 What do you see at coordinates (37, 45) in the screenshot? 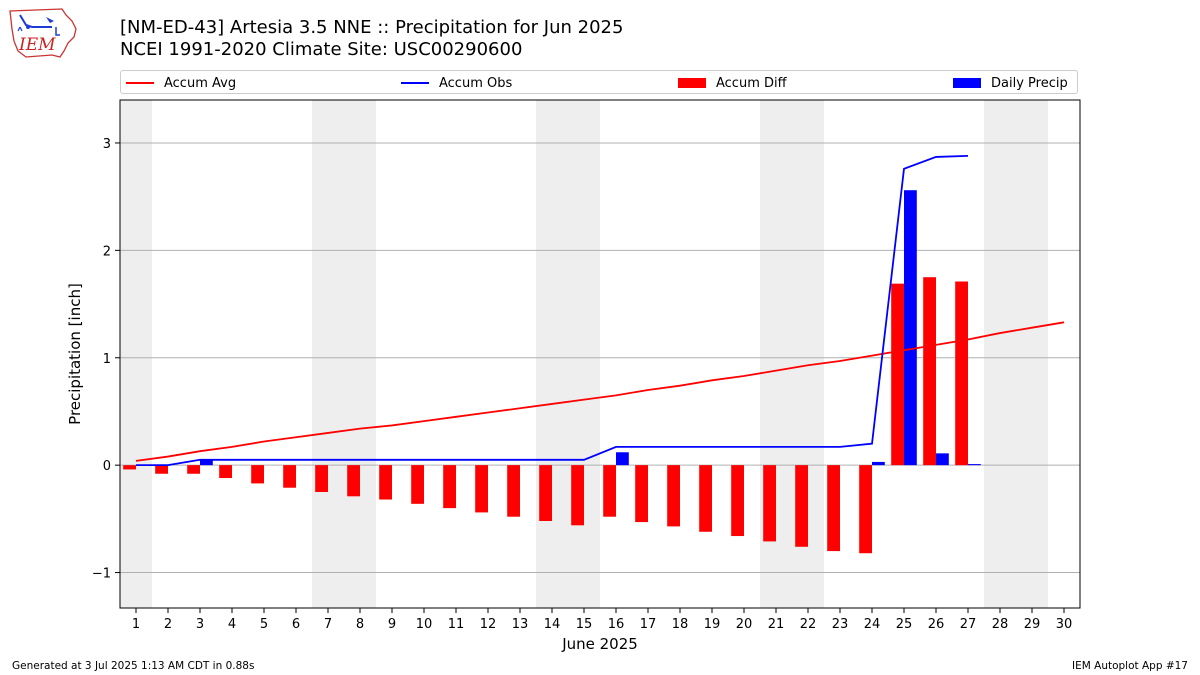
I see `logo-text: IEM` at bounding box center [37, 45].